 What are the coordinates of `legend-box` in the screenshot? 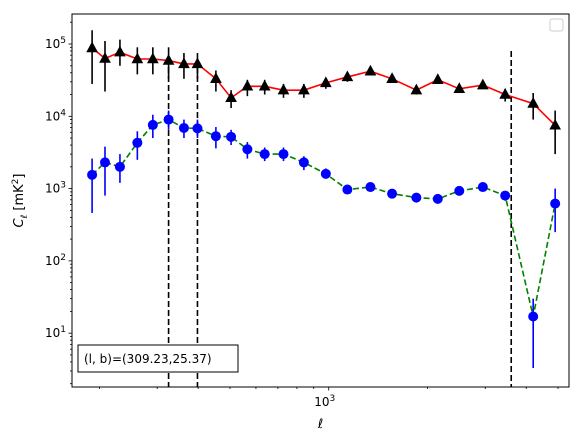 It's located at (556, 25).